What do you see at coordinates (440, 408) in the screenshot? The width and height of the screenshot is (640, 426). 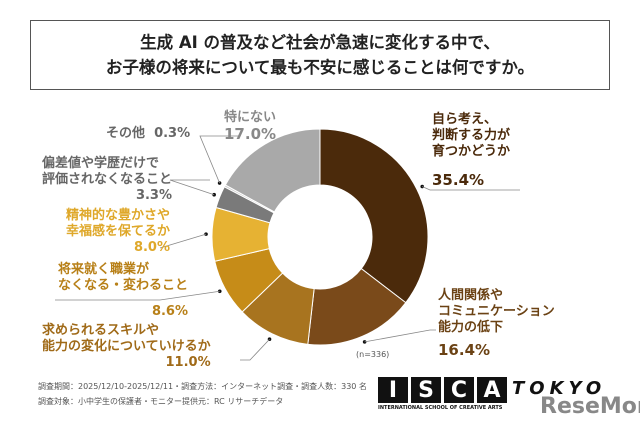 I see `isca-subtitle: INTERNATIONAL SCHOOL OF CREATIVE ARTS` at bounding box center [440, 408].